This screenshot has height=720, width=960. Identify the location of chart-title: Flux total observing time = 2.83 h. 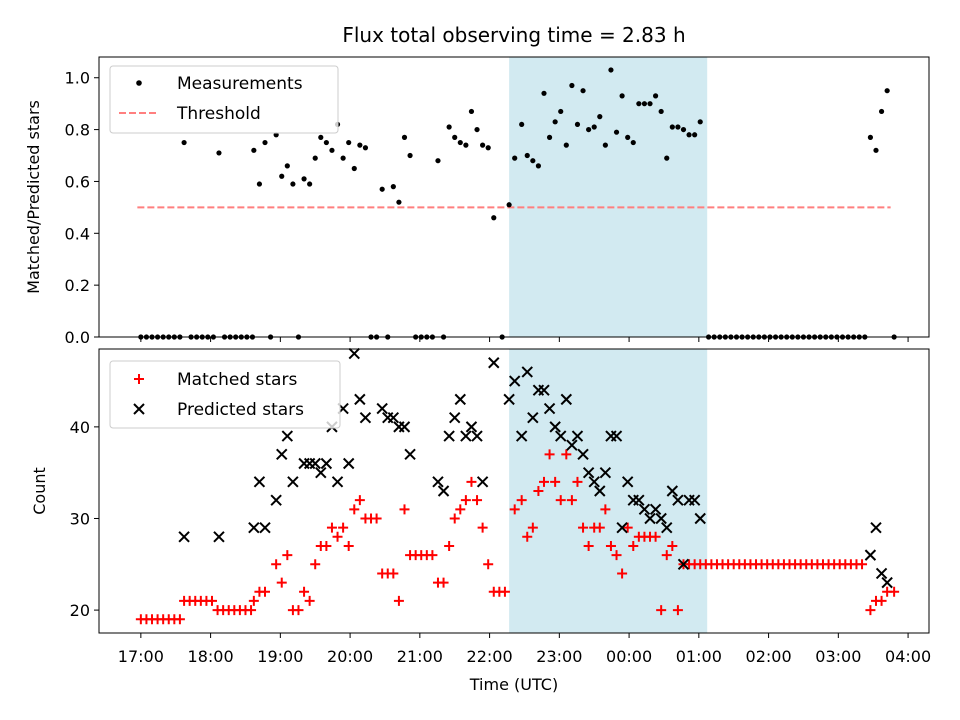
(513, 35).